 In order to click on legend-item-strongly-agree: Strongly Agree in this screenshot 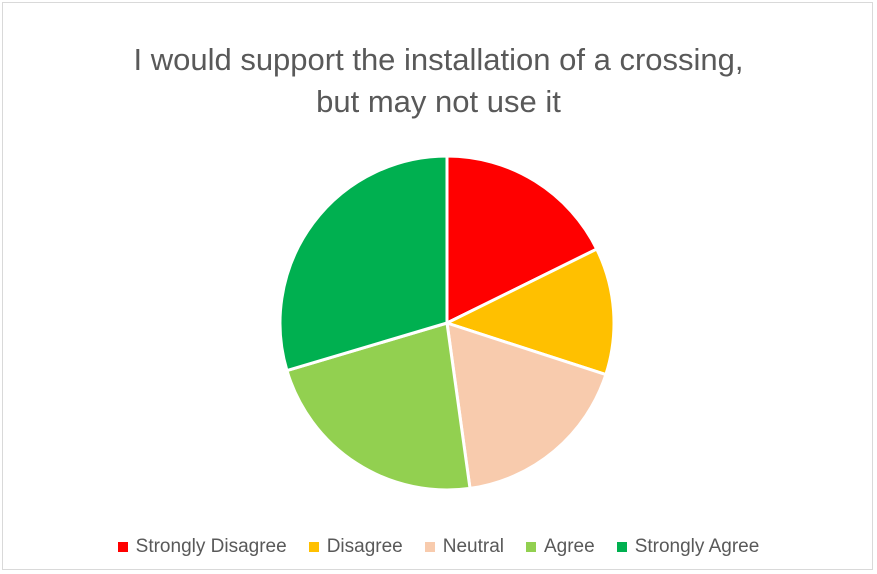, I will do `click(688, 547)`.